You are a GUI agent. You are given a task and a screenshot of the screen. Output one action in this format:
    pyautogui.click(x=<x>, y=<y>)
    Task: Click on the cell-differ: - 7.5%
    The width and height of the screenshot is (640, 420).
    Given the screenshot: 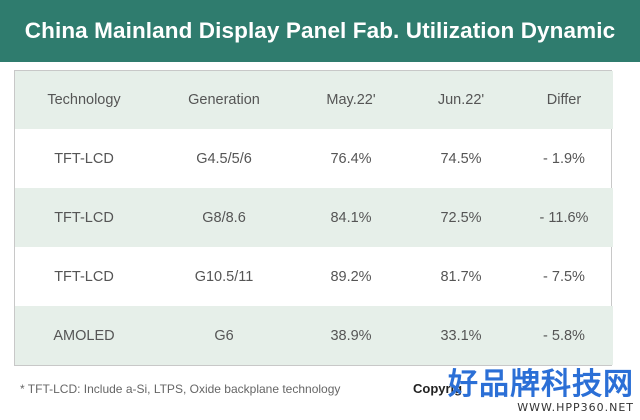 What is the action you would take?
    pyautogui.click(x=564, y=276)
    